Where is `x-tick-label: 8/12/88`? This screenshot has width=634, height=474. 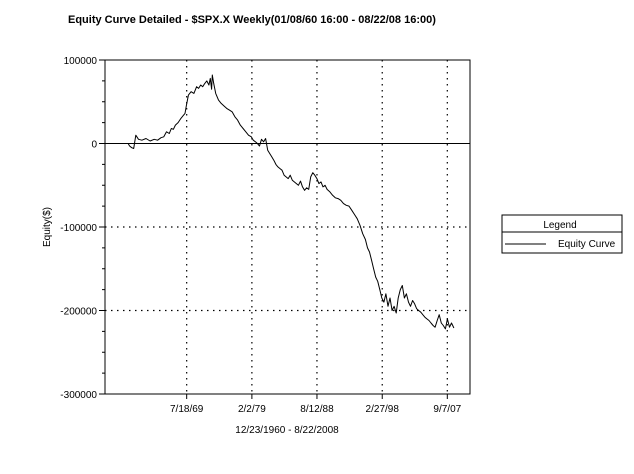 x-tick-label: 8/12/88 is located at coordinates (317, 409).